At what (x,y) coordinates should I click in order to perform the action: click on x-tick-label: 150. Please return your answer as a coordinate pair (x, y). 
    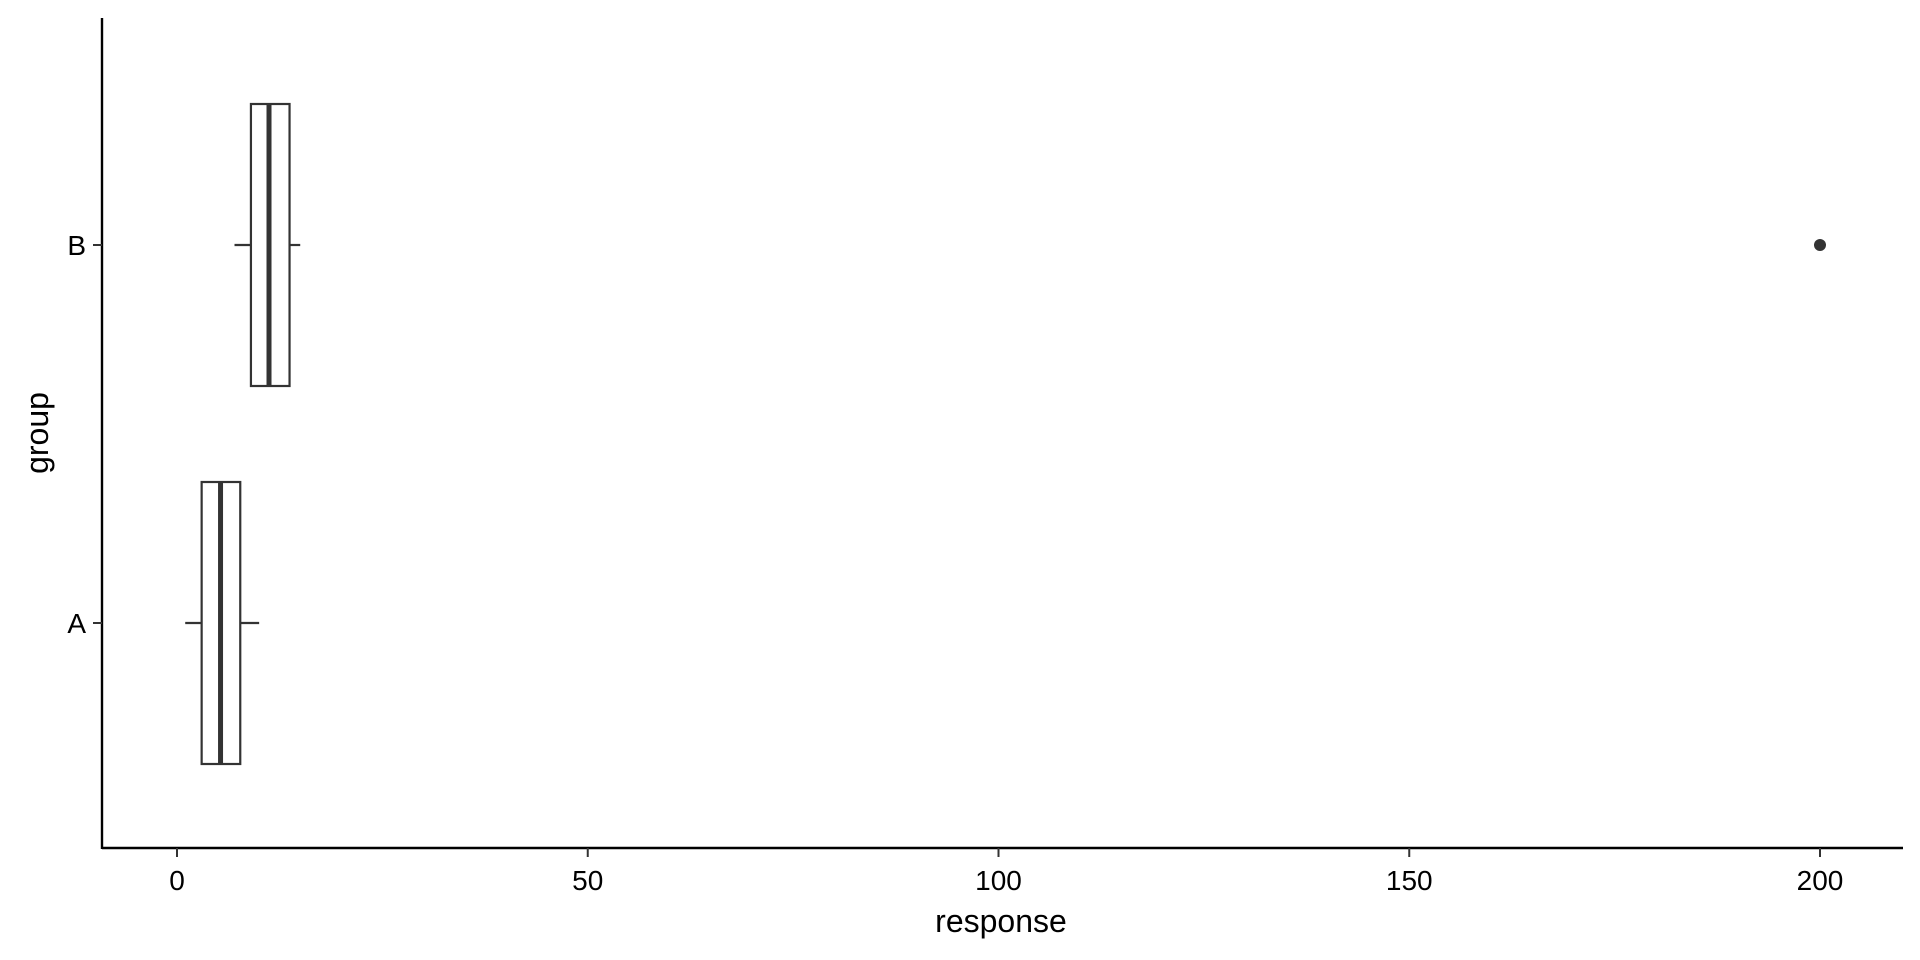
    Looking at the image, I should click on (1409, 880).